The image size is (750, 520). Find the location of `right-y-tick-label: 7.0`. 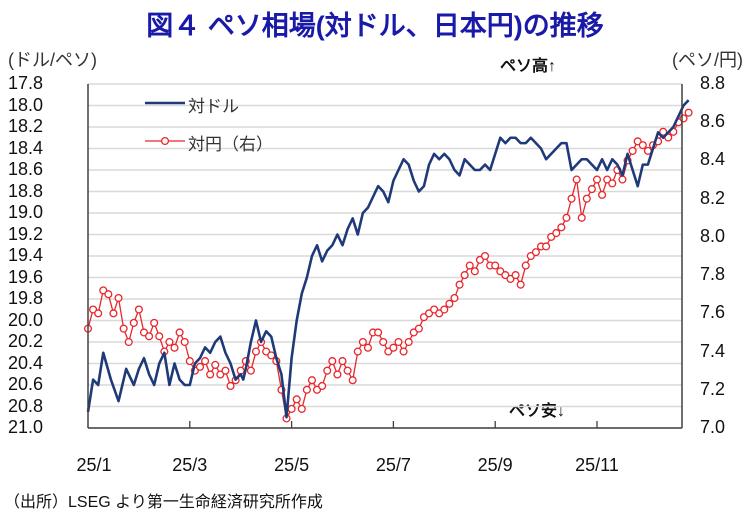

right-y-tick-label: 7.0 is located at coordinates (713, 427).